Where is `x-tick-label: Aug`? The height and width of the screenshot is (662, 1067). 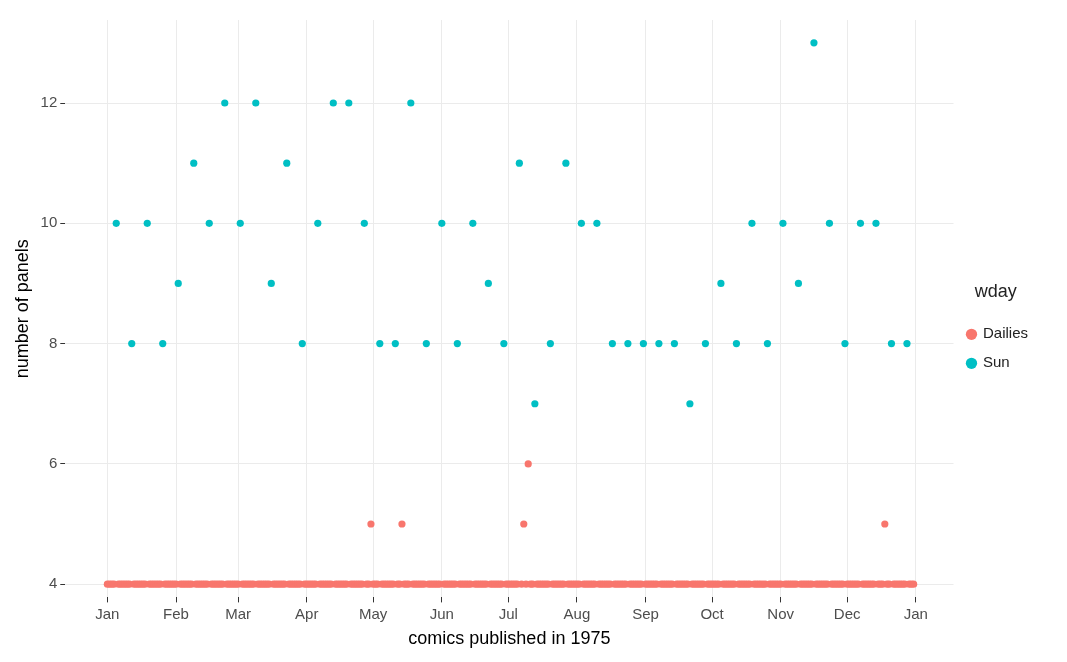 x-tick-label: Aug is located at coordinates (577, 613).